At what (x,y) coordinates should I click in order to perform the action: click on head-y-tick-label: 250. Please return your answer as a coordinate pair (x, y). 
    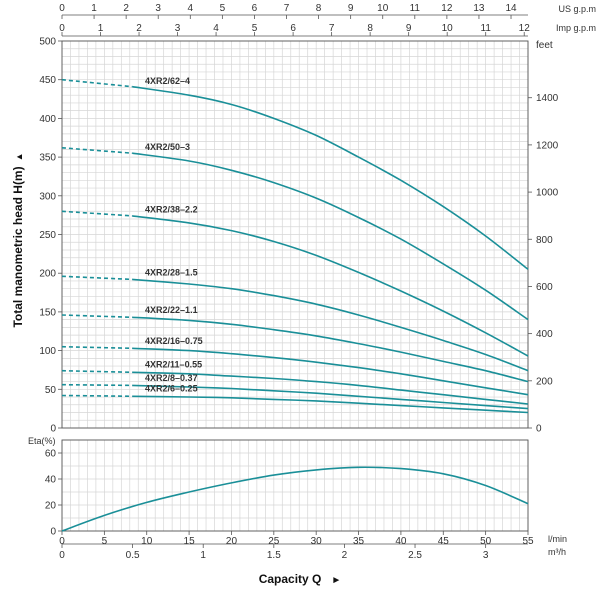
    Looking at the image, I should click on (47, 235).